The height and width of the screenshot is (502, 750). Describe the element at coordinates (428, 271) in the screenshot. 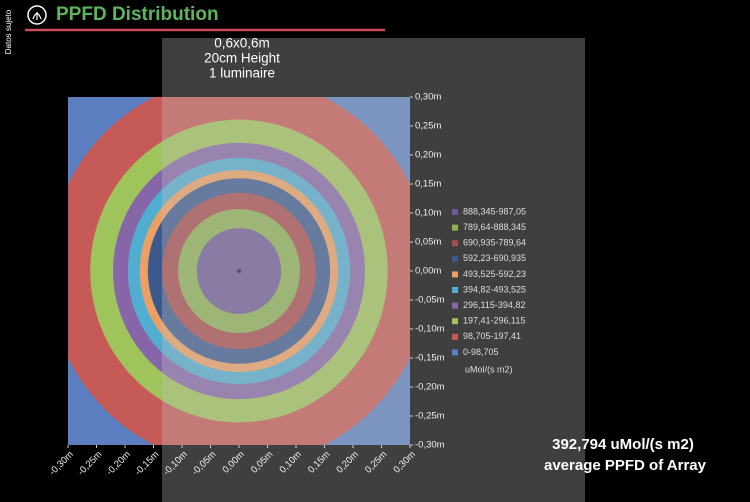

I see `y-tick-label: 0,00m` at that location.